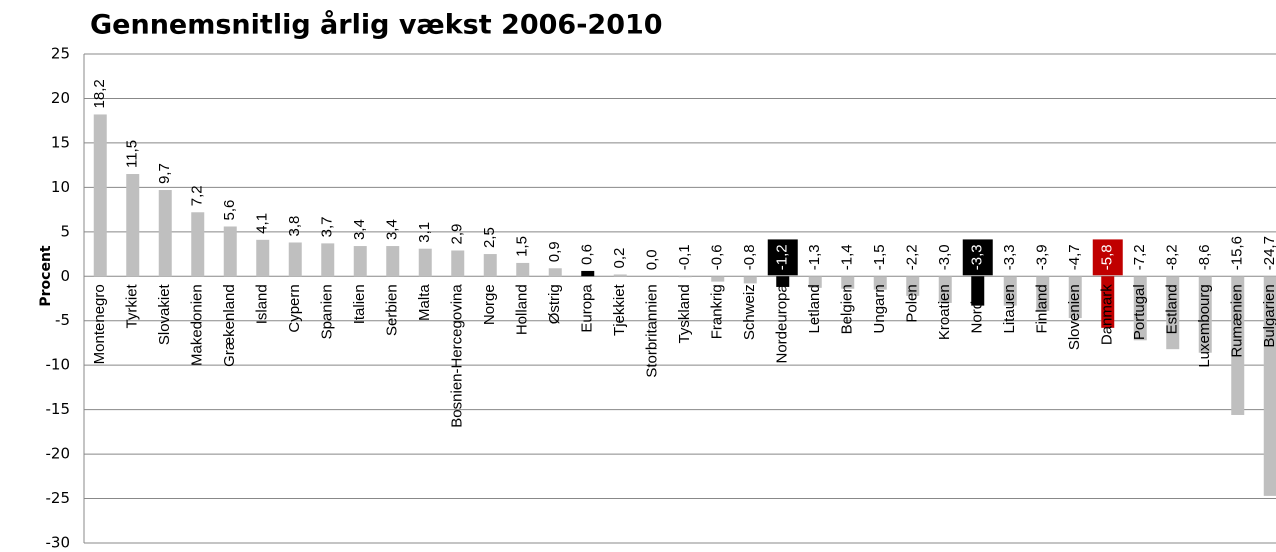 The height and width of the screenshot is (552, 1276). Describe the element at coordinates (229, 325) in the screenshot. I see `x-tick-label: Grækenland` at that location.